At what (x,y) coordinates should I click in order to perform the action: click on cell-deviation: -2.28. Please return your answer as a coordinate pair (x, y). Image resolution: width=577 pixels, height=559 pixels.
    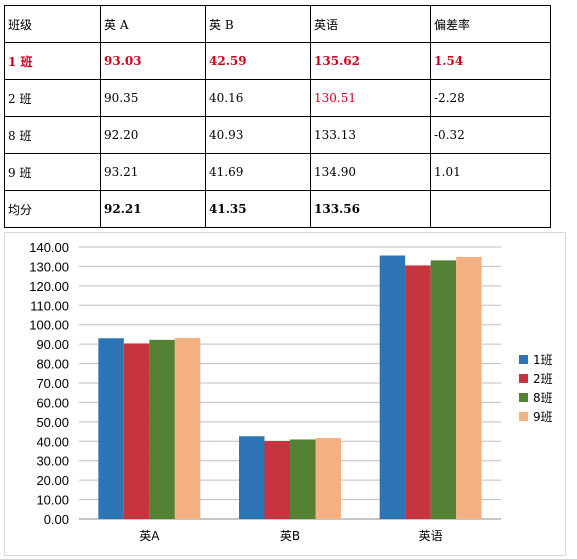
    Looking at the image, I should click on (490, 98).